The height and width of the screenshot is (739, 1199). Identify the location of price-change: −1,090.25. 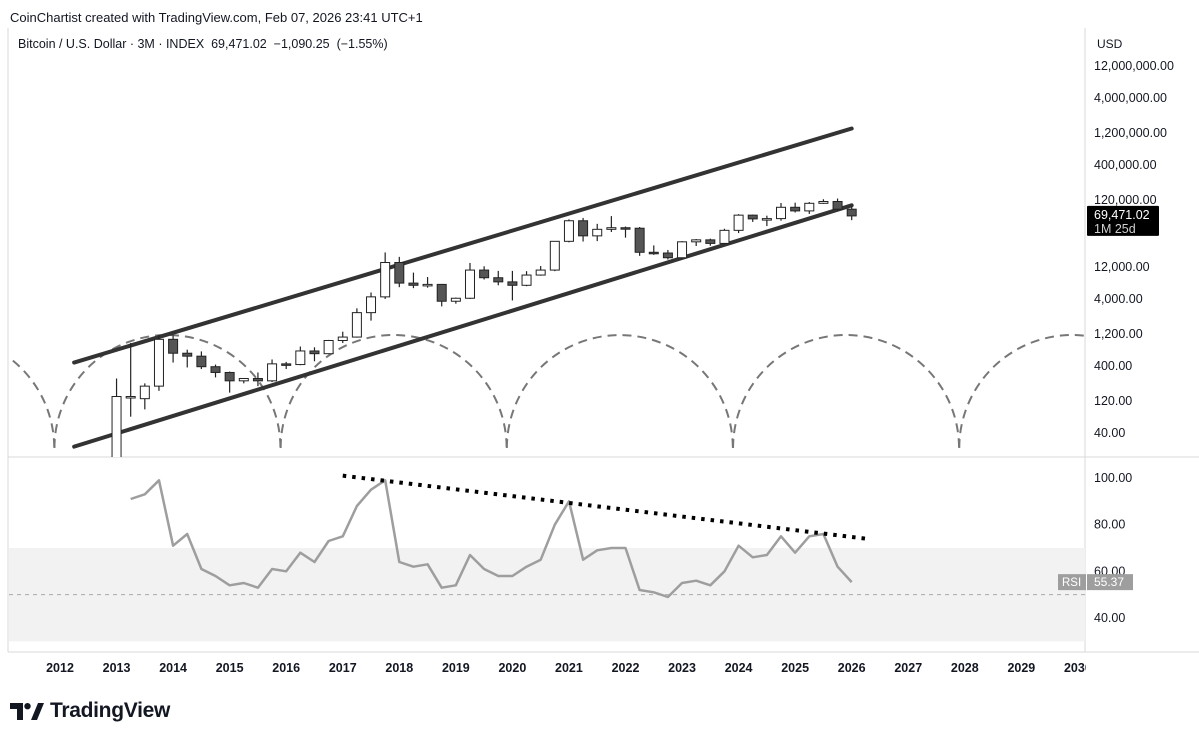
(301, 44).